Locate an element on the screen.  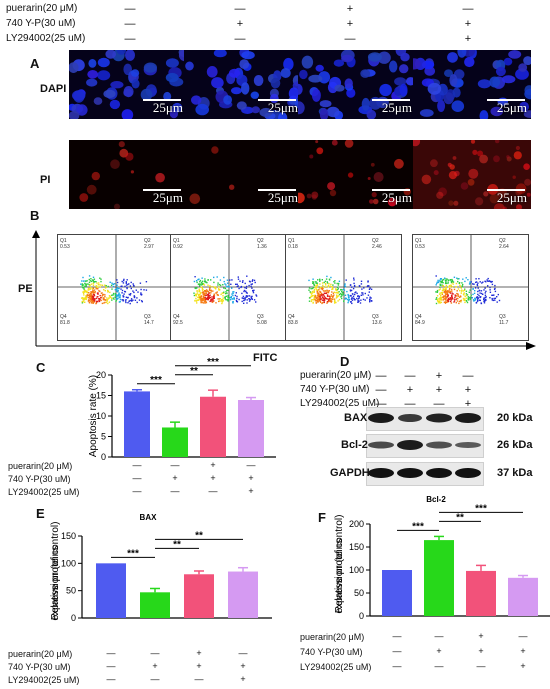
flow-quadrant-q2: Q2 1.36 is located at coordinates (262, 244).